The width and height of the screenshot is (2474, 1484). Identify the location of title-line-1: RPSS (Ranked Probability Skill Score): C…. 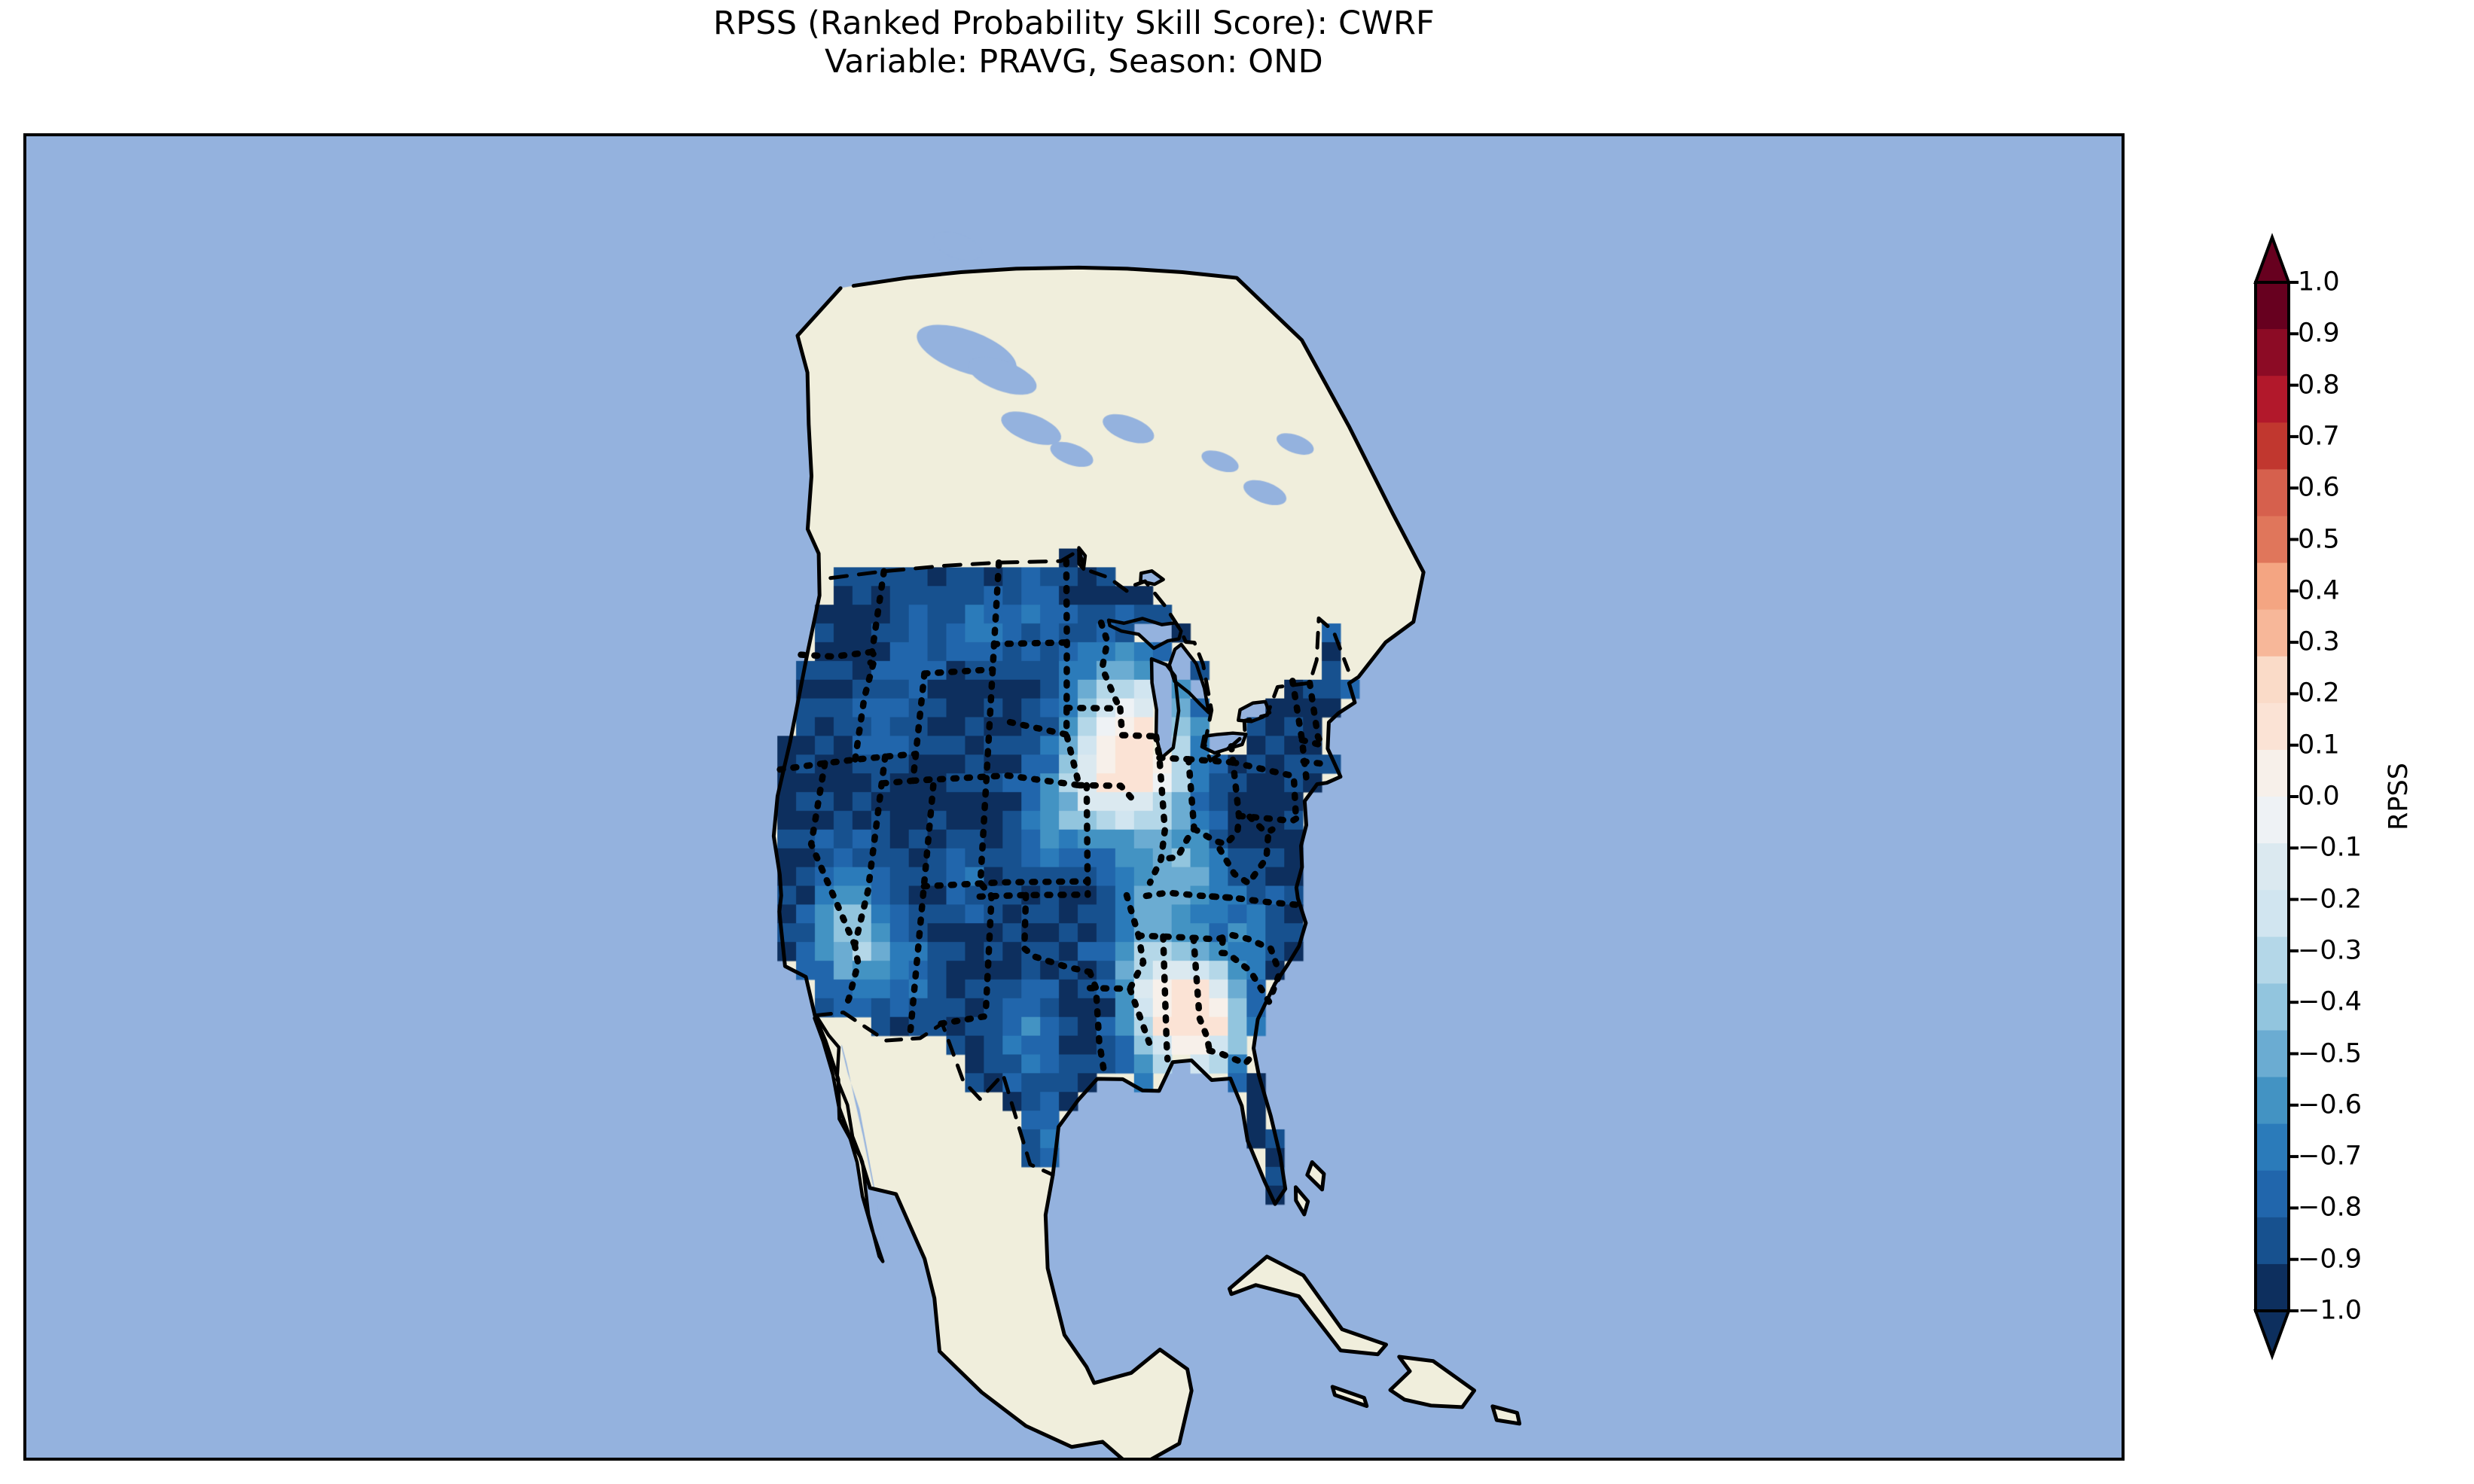
(1074, 23).